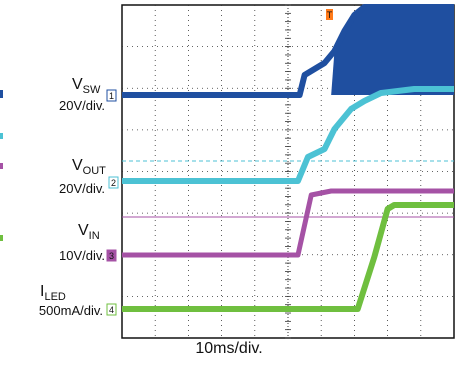 Image resolution: width=458 pixels, height=368 pixels. I want to click on label-vin: VIN 10V/div., so click(82, 242).